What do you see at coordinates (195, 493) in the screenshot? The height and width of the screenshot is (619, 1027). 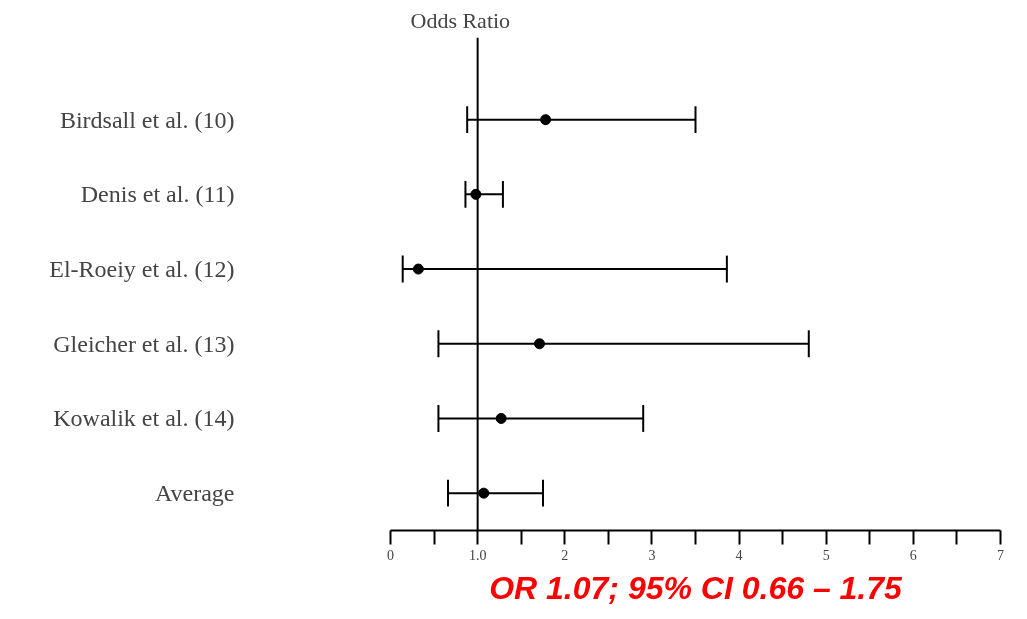 I see `y-tick-label: Average` at bounding box center [195, 493].